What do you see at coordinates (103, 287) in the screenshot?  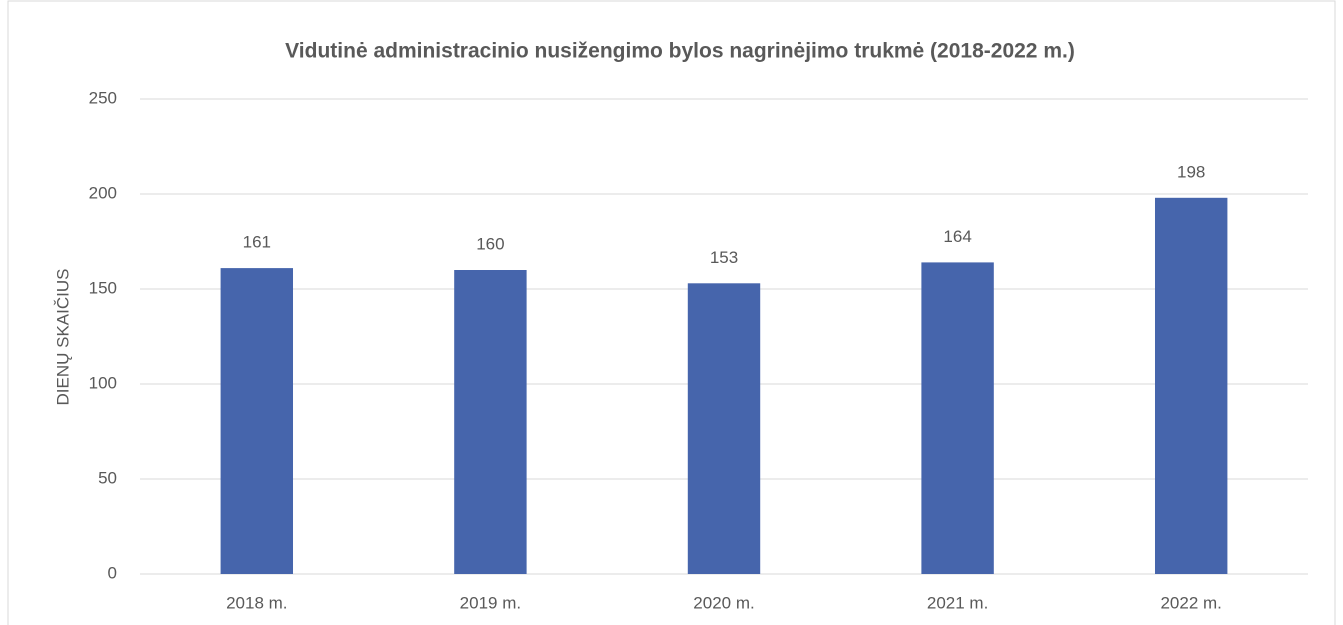 I see `y-tick-label: 150` at bounding box center [103, 287].